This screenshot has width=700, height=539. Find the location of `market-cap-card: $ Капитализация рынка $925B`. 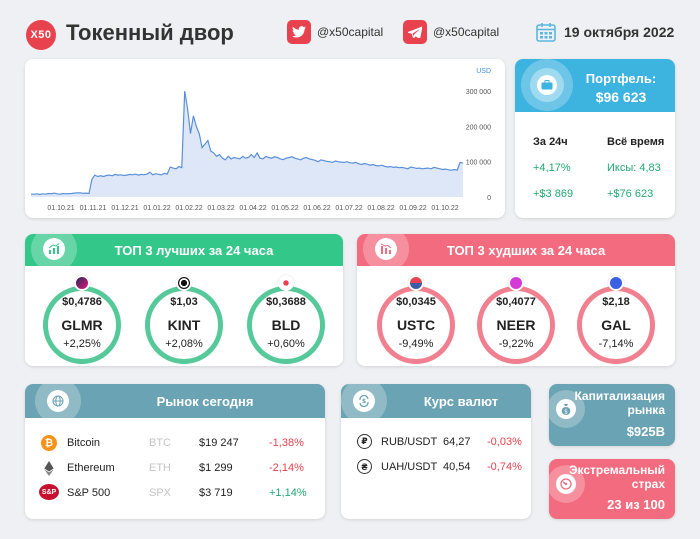

market-cap-card: $ Капитализация рынка $925B is located at coordinates (612, 415).